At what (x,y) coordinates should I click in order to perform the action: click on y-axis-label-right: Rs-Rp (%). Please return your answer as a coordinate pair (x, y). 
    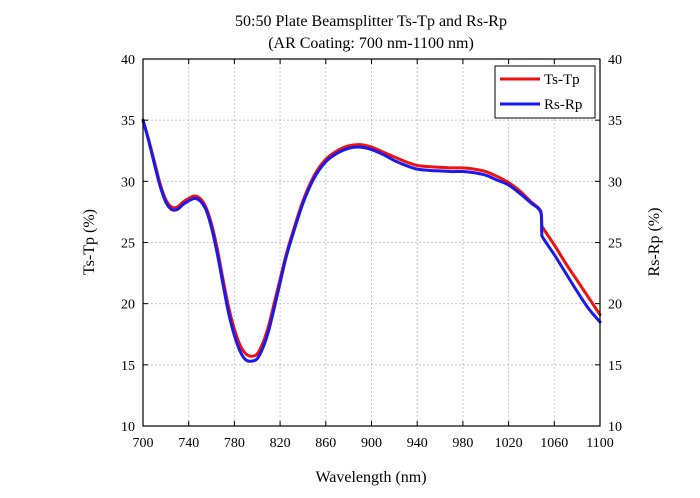
    Looking at the image, I should click on (654, 242).